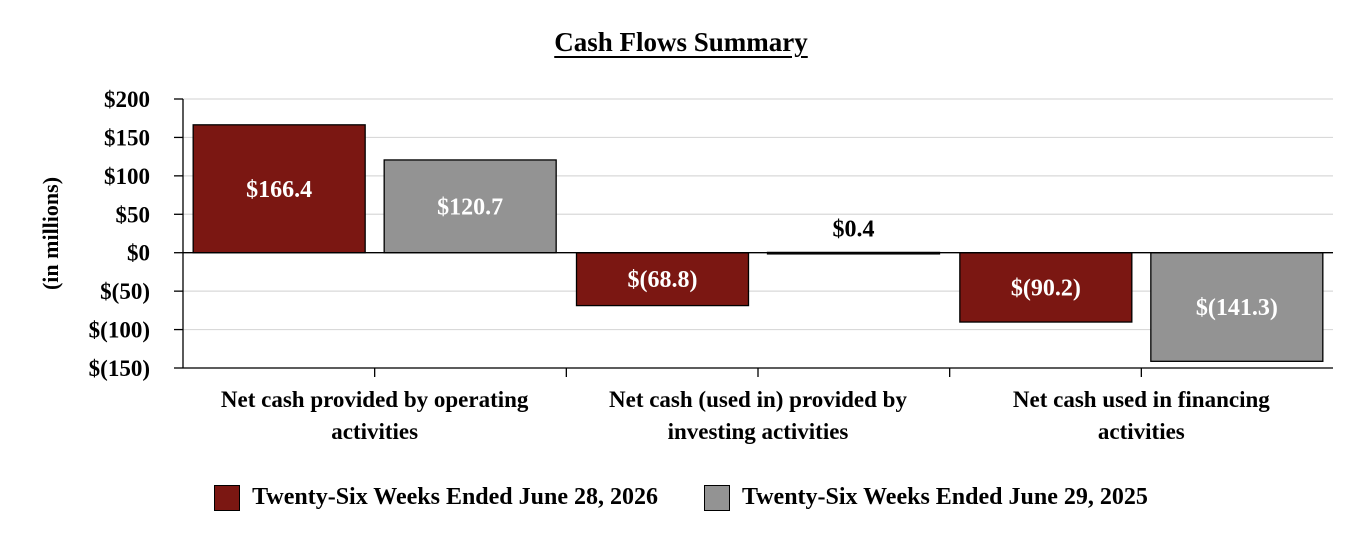 This screenshot has height=556, width=1362. What do you see at coordinates (119, 368) in the screenshot?
I see `y-tick-label: $(150)` at bounding box center [119, 368].